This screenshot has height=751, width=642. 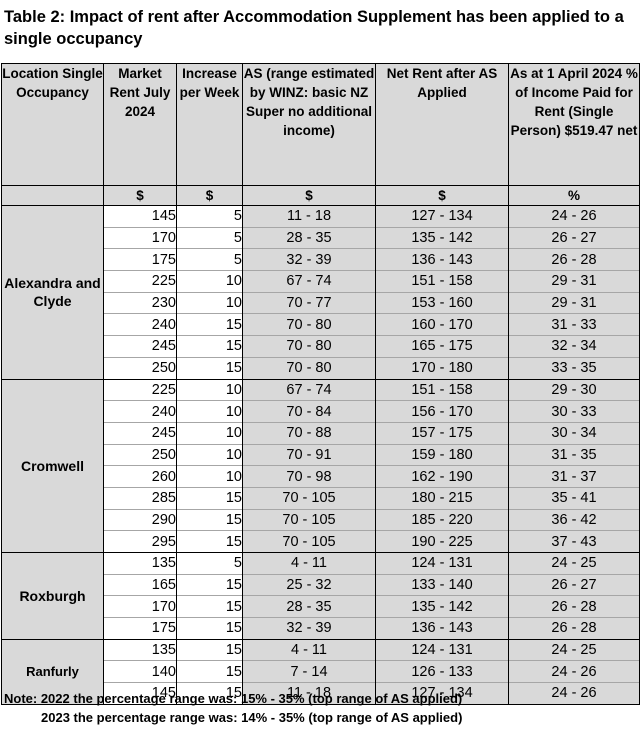 I want to click on table-row: 230 10 70 - 77 153 - 160 29 - 31, so click(x=321, y=302).